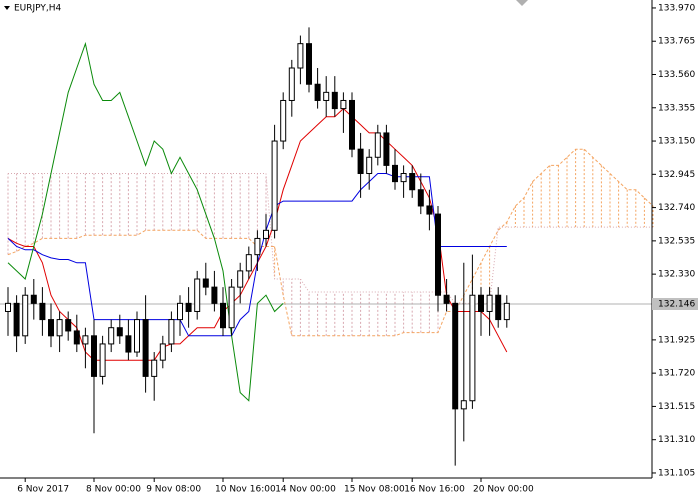 The image size is (700, 497). I want to click on x-tick-label: 6 Nov 2017, so click(43, 490).